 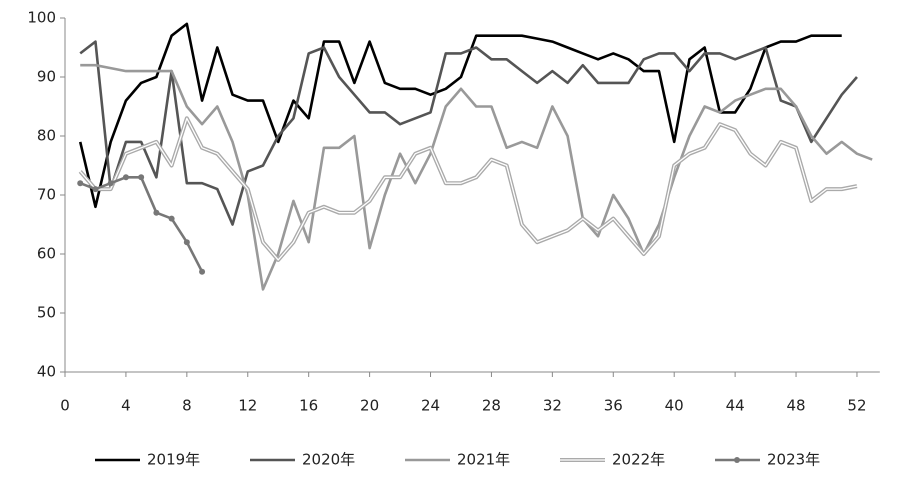 What do you see at coordinates (430, 406) in the screenshot?
I see `x-tick-label: 24` at bounding box center [430, 406].